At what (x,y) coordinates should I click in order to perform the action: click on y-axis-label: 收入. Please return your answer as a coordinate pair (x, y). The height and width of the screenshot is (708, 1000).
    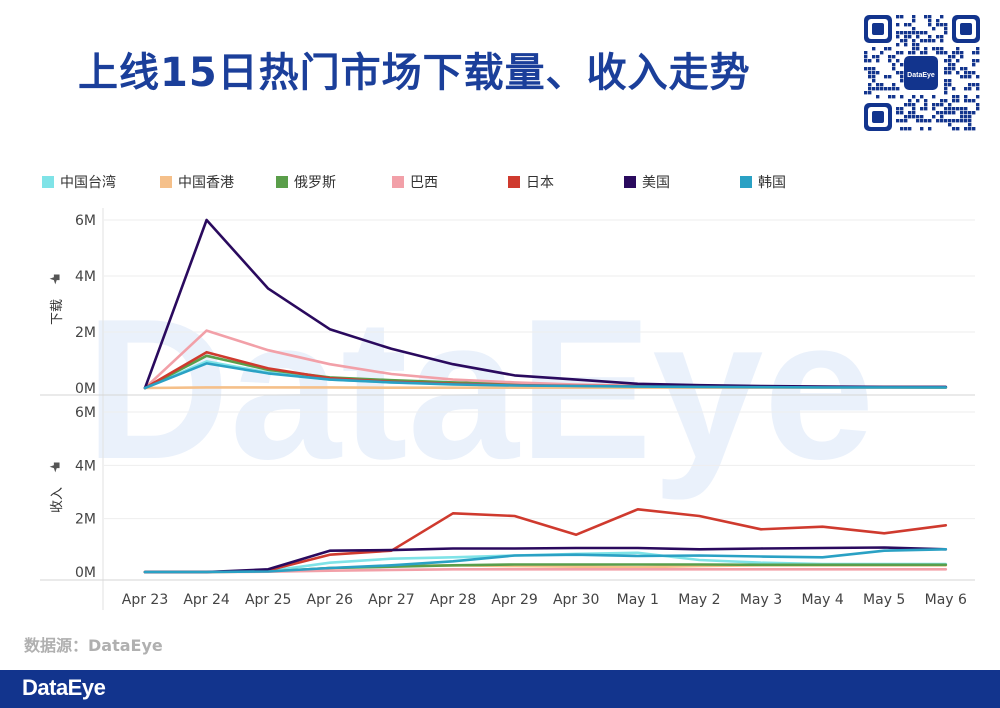
    Looking at the image, I should click on (57, 500).